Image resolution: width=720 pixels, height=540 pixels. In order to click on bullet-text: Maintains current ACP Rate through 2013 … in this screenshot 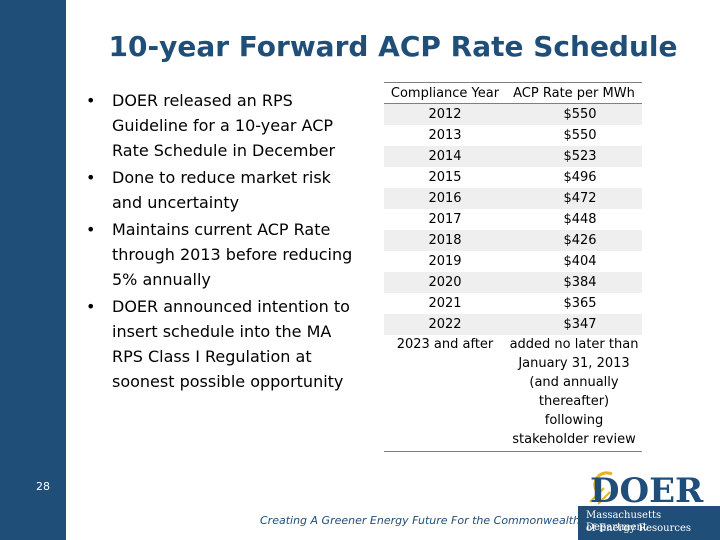, I will do `click(232, 254)`.